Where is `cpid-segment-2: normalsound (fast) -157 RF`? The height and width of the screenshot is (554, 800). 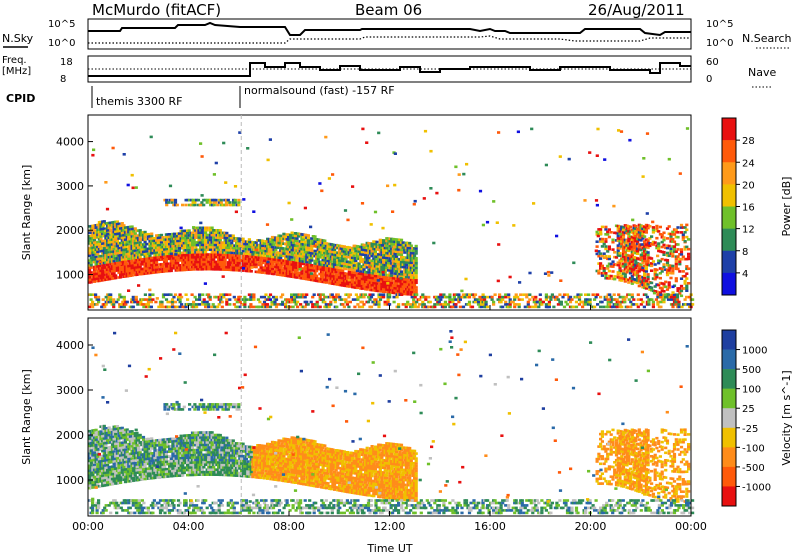
cpid-segment-2: normalsound (fast) -157 RF is located at coordinates (319, 90).